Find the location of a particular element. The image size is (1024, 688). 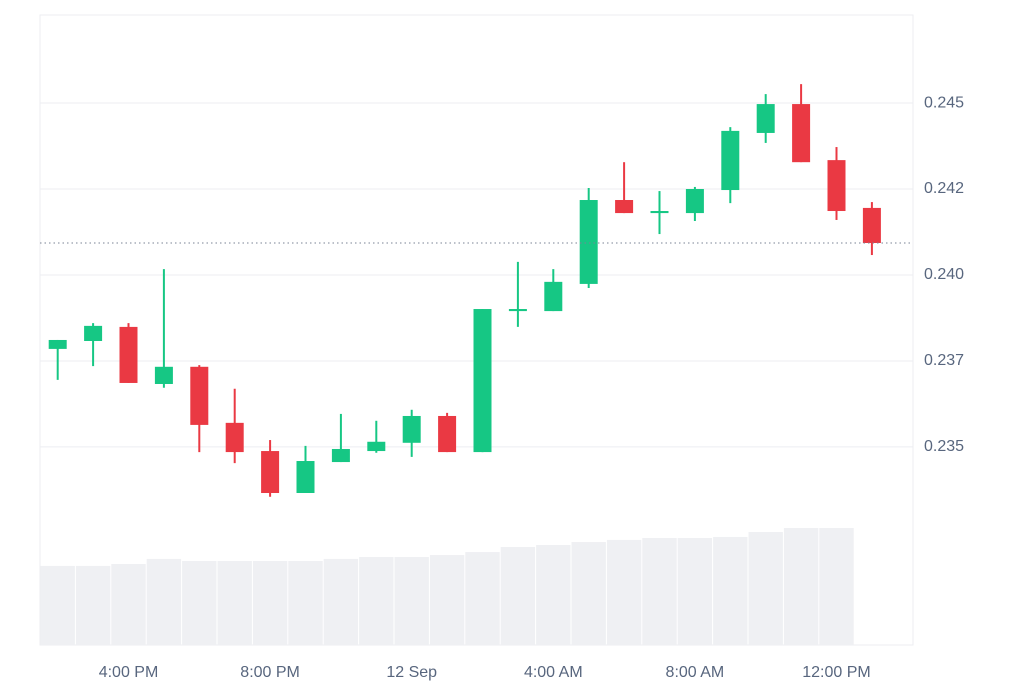

x-tick-label: 8:00 AM is located at coordinates (695, 672).